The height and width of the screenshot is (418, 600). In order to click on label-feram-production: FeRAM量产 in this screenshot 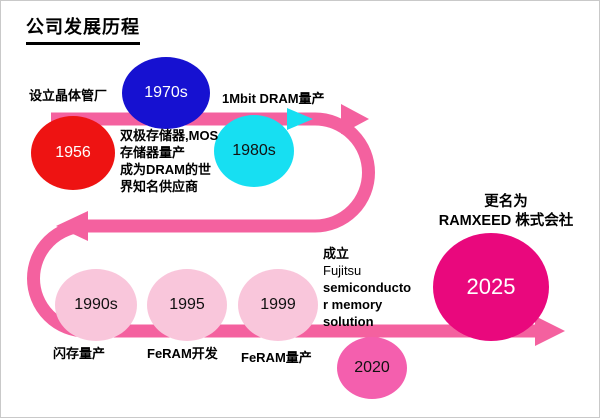, I will do `click(276, 357)`.